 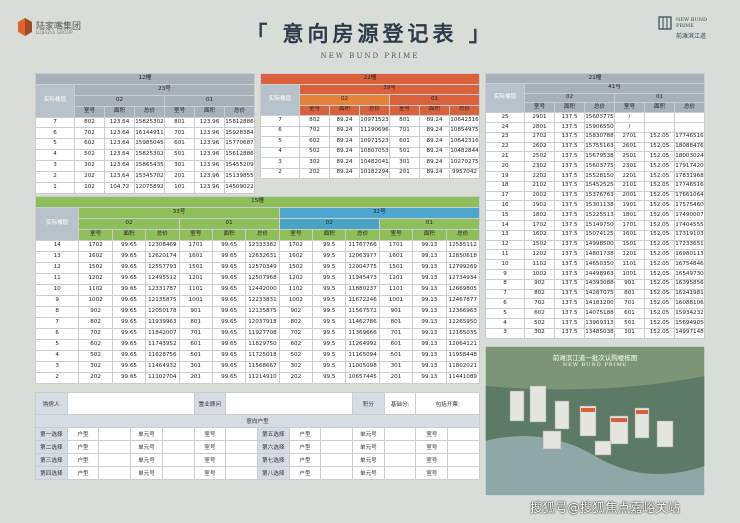 What do you see at coordinates (689, 206) in the screenshot?
I see `cell: 17575460` at bounding box center [689, 206].